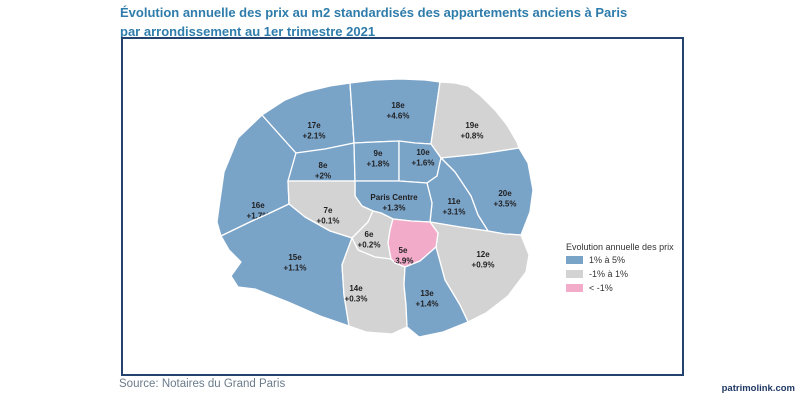  What do you see at coordinates (314, 125) in the screenshot?
I see `region-label-17e: 17e` at bounding box center [314, 125].